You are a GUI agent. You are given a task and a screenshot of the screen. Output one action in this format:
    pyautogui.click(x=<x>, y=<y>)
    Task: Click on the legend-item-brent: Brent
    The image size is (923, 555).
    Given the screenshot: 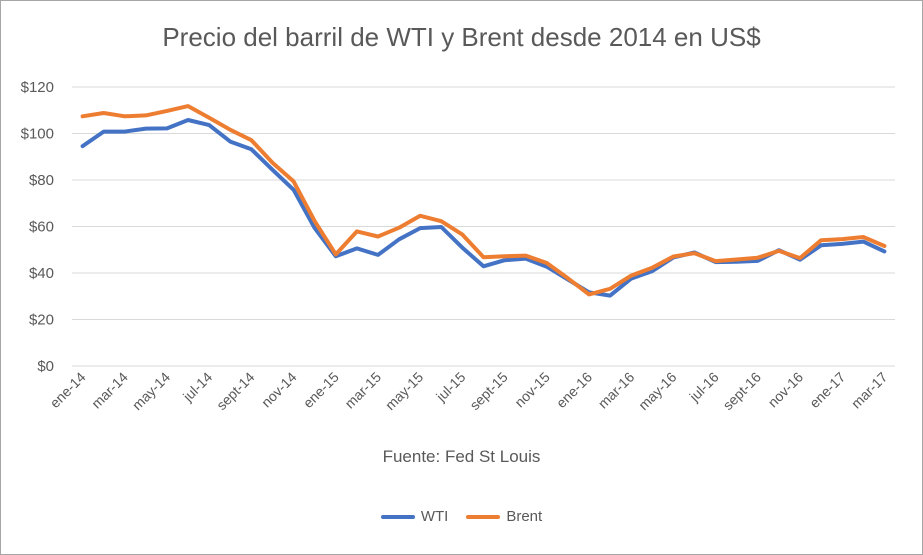 What is the action you would take?
    pyautogui.click(x=504, y=516)
    